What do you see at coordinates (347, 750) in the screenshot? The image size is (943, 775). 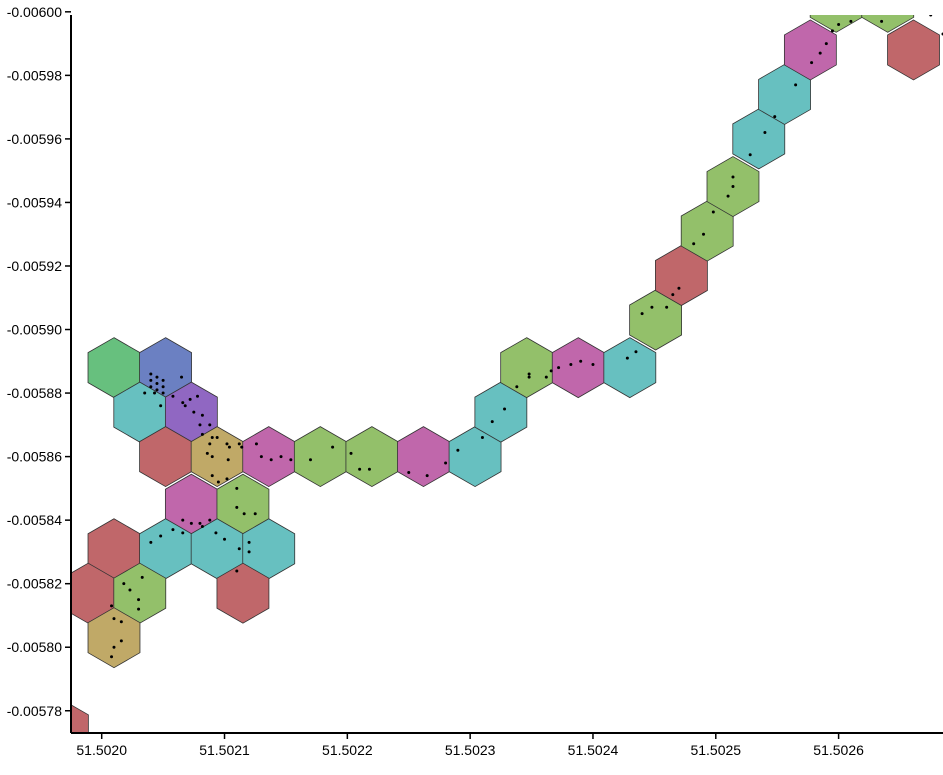 I see `x-tick-label-2: 51.5022` at bounding box center [347, 750].